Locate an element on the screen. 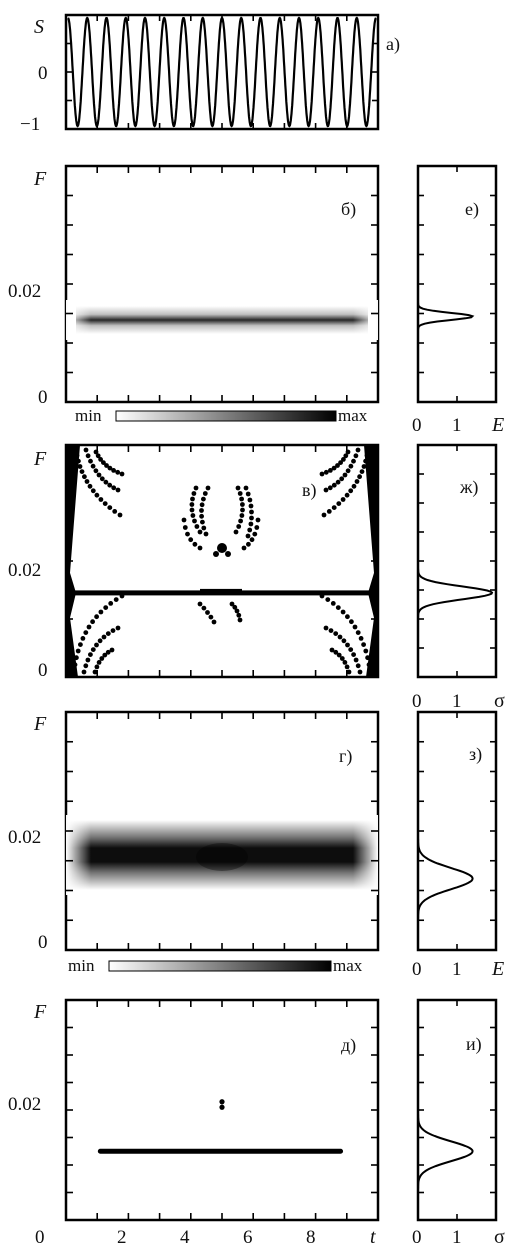  panel-zh-tick-1: 1 is located at coordinates (457, 701).